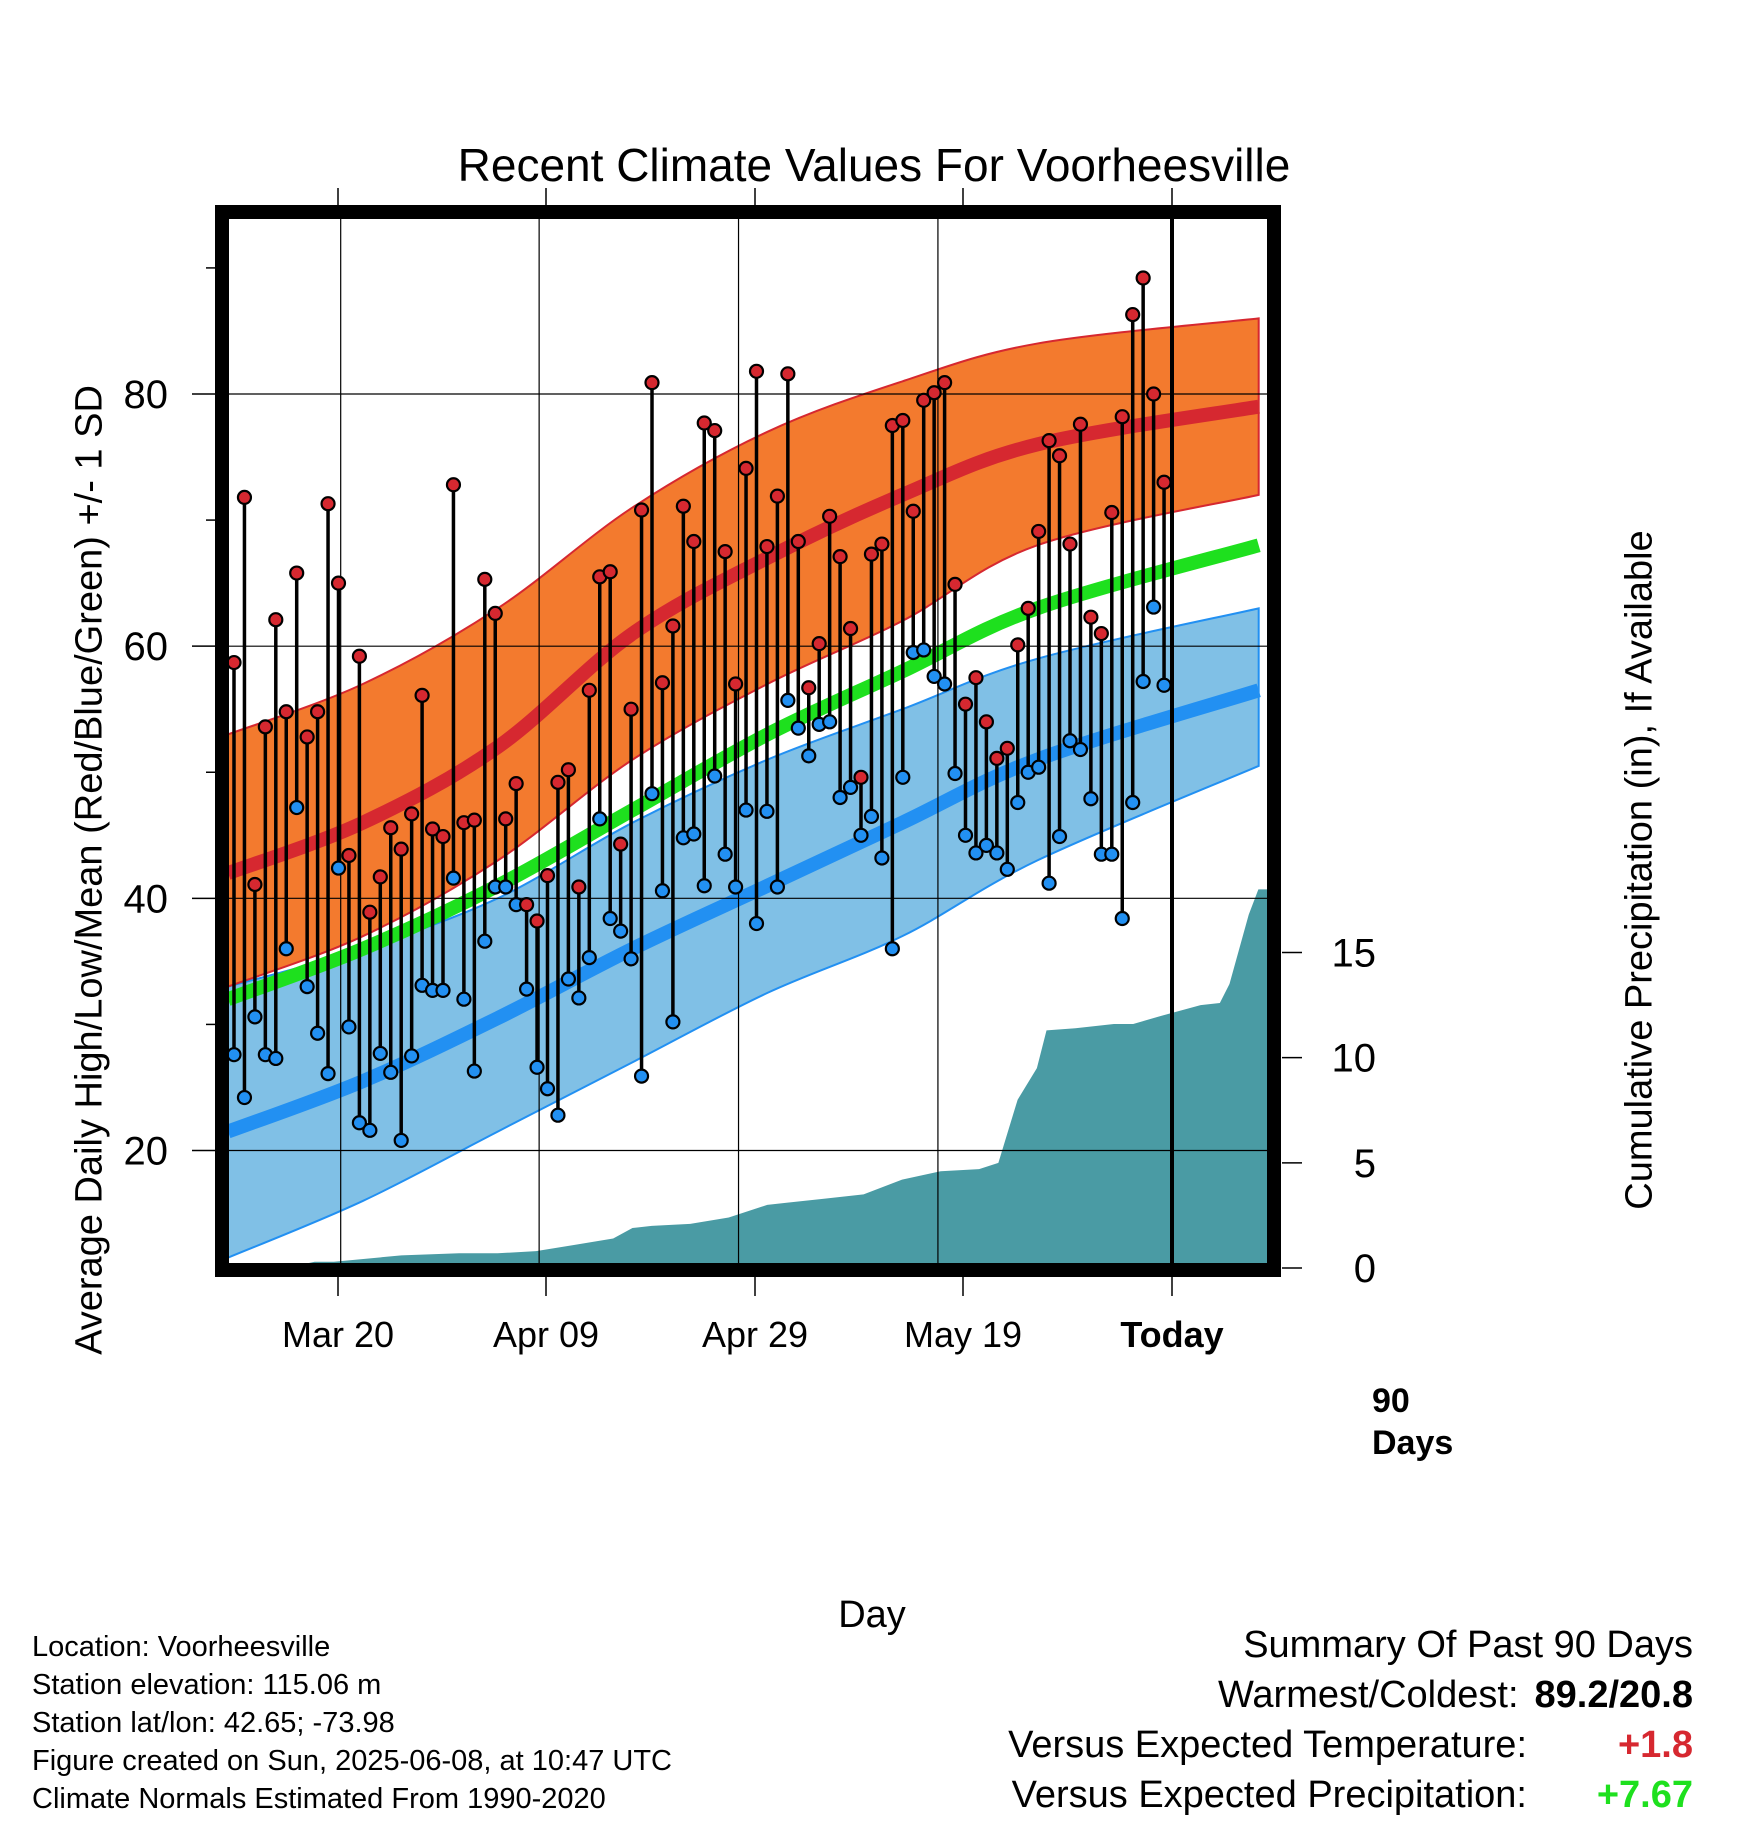 Image resolution: width=1748 pixels, height=1828 pixels. What do you see at coordinates (1413, 1422) in the screenshot?
I see `window-label: 90 Days` at bounding box center [1413, 1422].